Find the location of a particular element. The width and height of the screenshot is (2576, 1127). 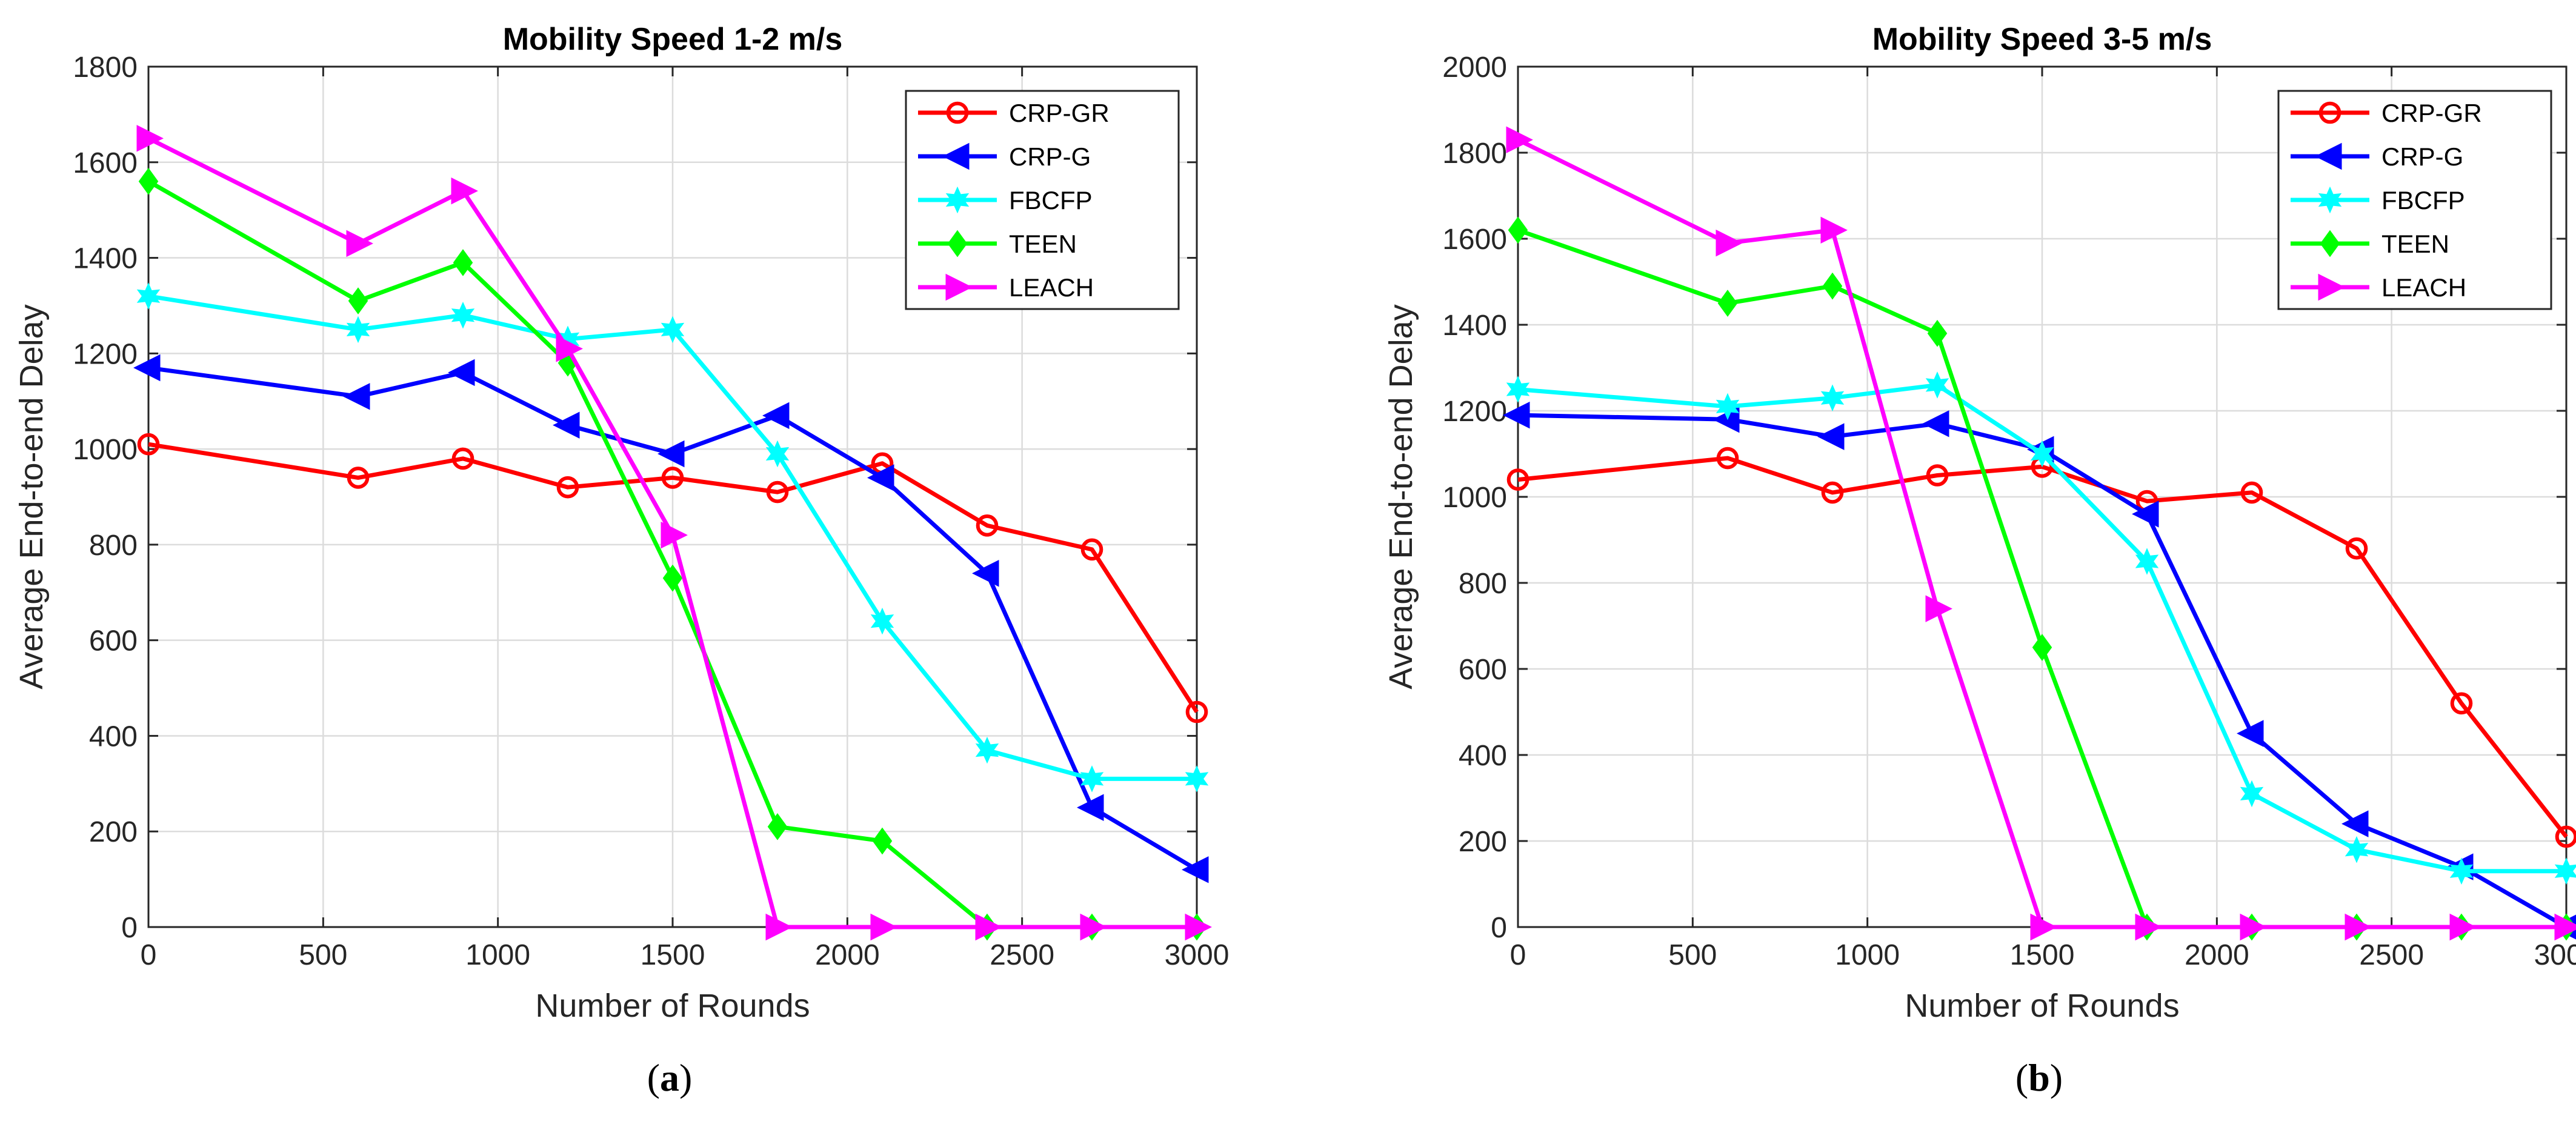

legend-marker-crp-g-b is located at coordinates (2328, 156).